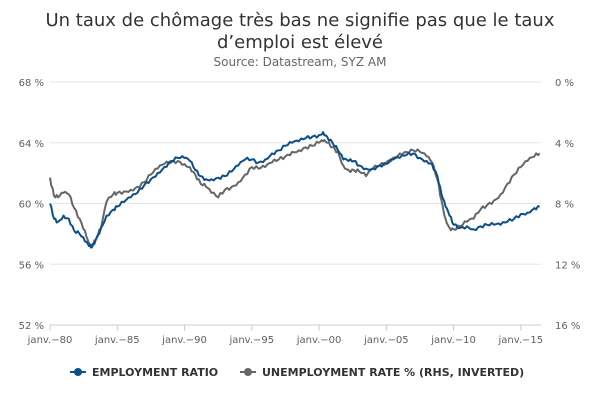  What do you see at coordinates (564, 144) in the screenshot?
I see `y-right-tick-label: 4 %` at bounding box center [564, 144].